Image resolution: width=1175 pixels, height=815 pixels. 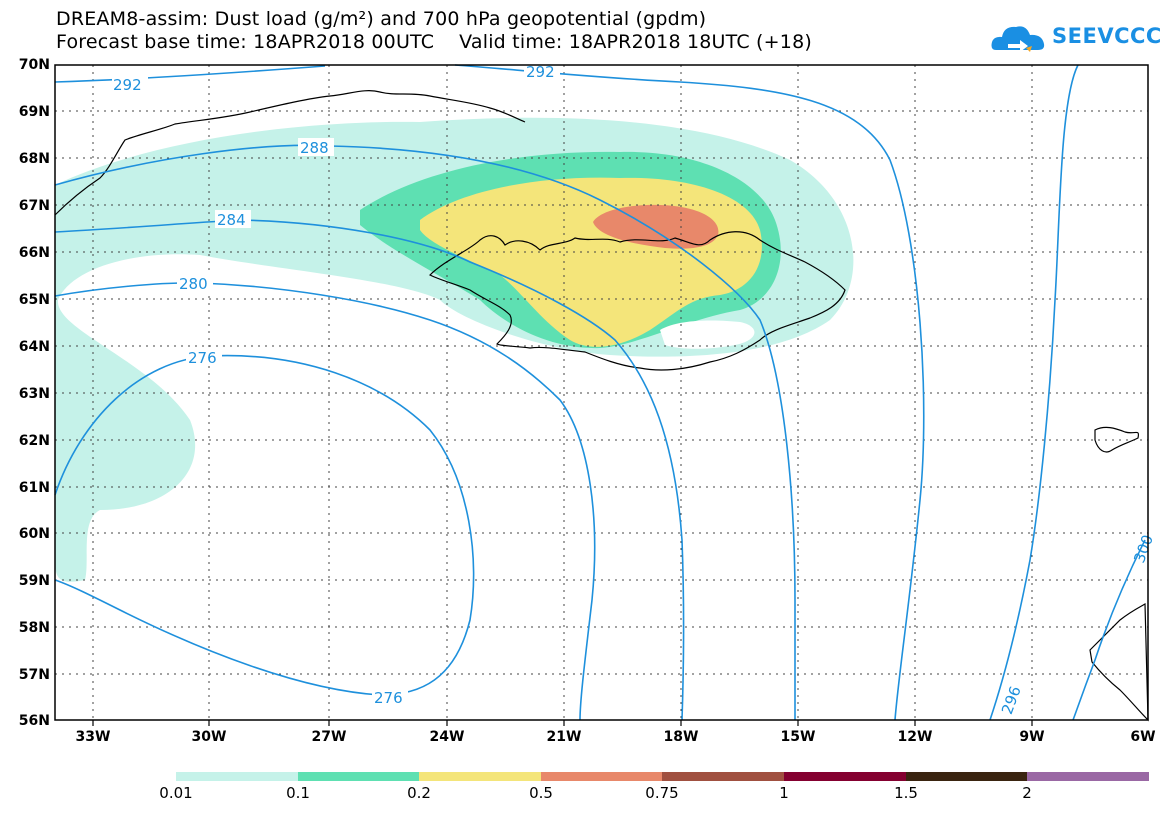 I want to click on lat-label: 63N, so click(x=34, y=394).